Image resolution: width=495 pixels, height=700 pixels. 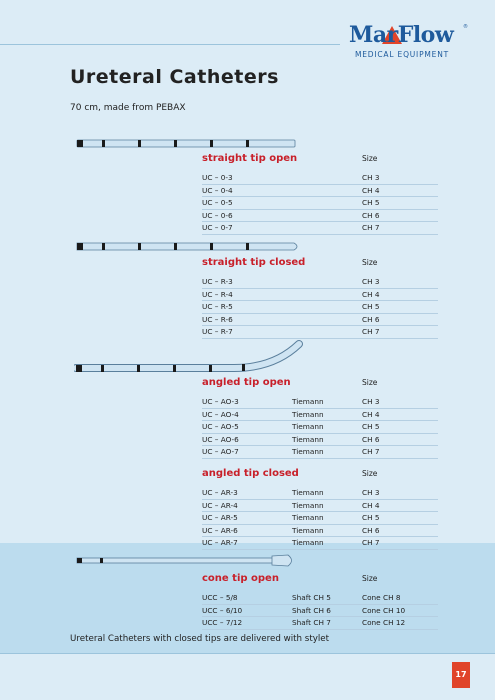 I want to click on table-row: UC – R-7 CH 7, so click(x=320, y=332).